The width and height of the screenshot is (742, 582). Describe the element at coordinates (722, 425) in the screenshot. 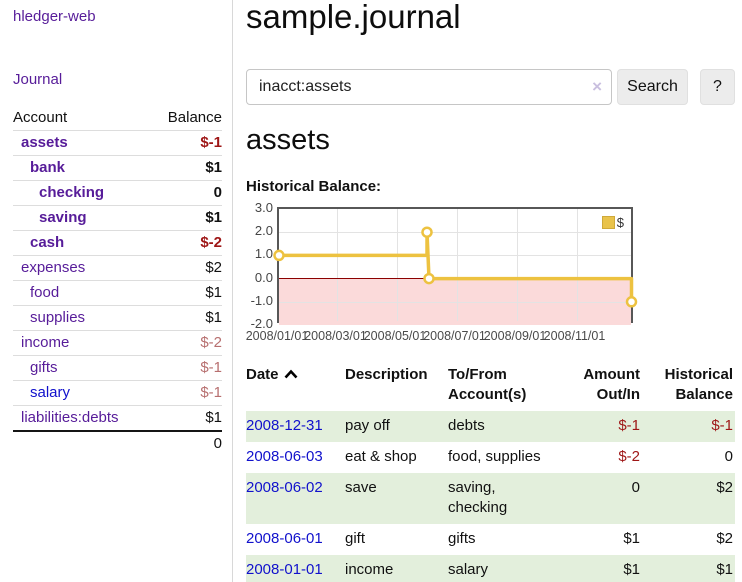

I see `transaction-balance: $-1` at that location.